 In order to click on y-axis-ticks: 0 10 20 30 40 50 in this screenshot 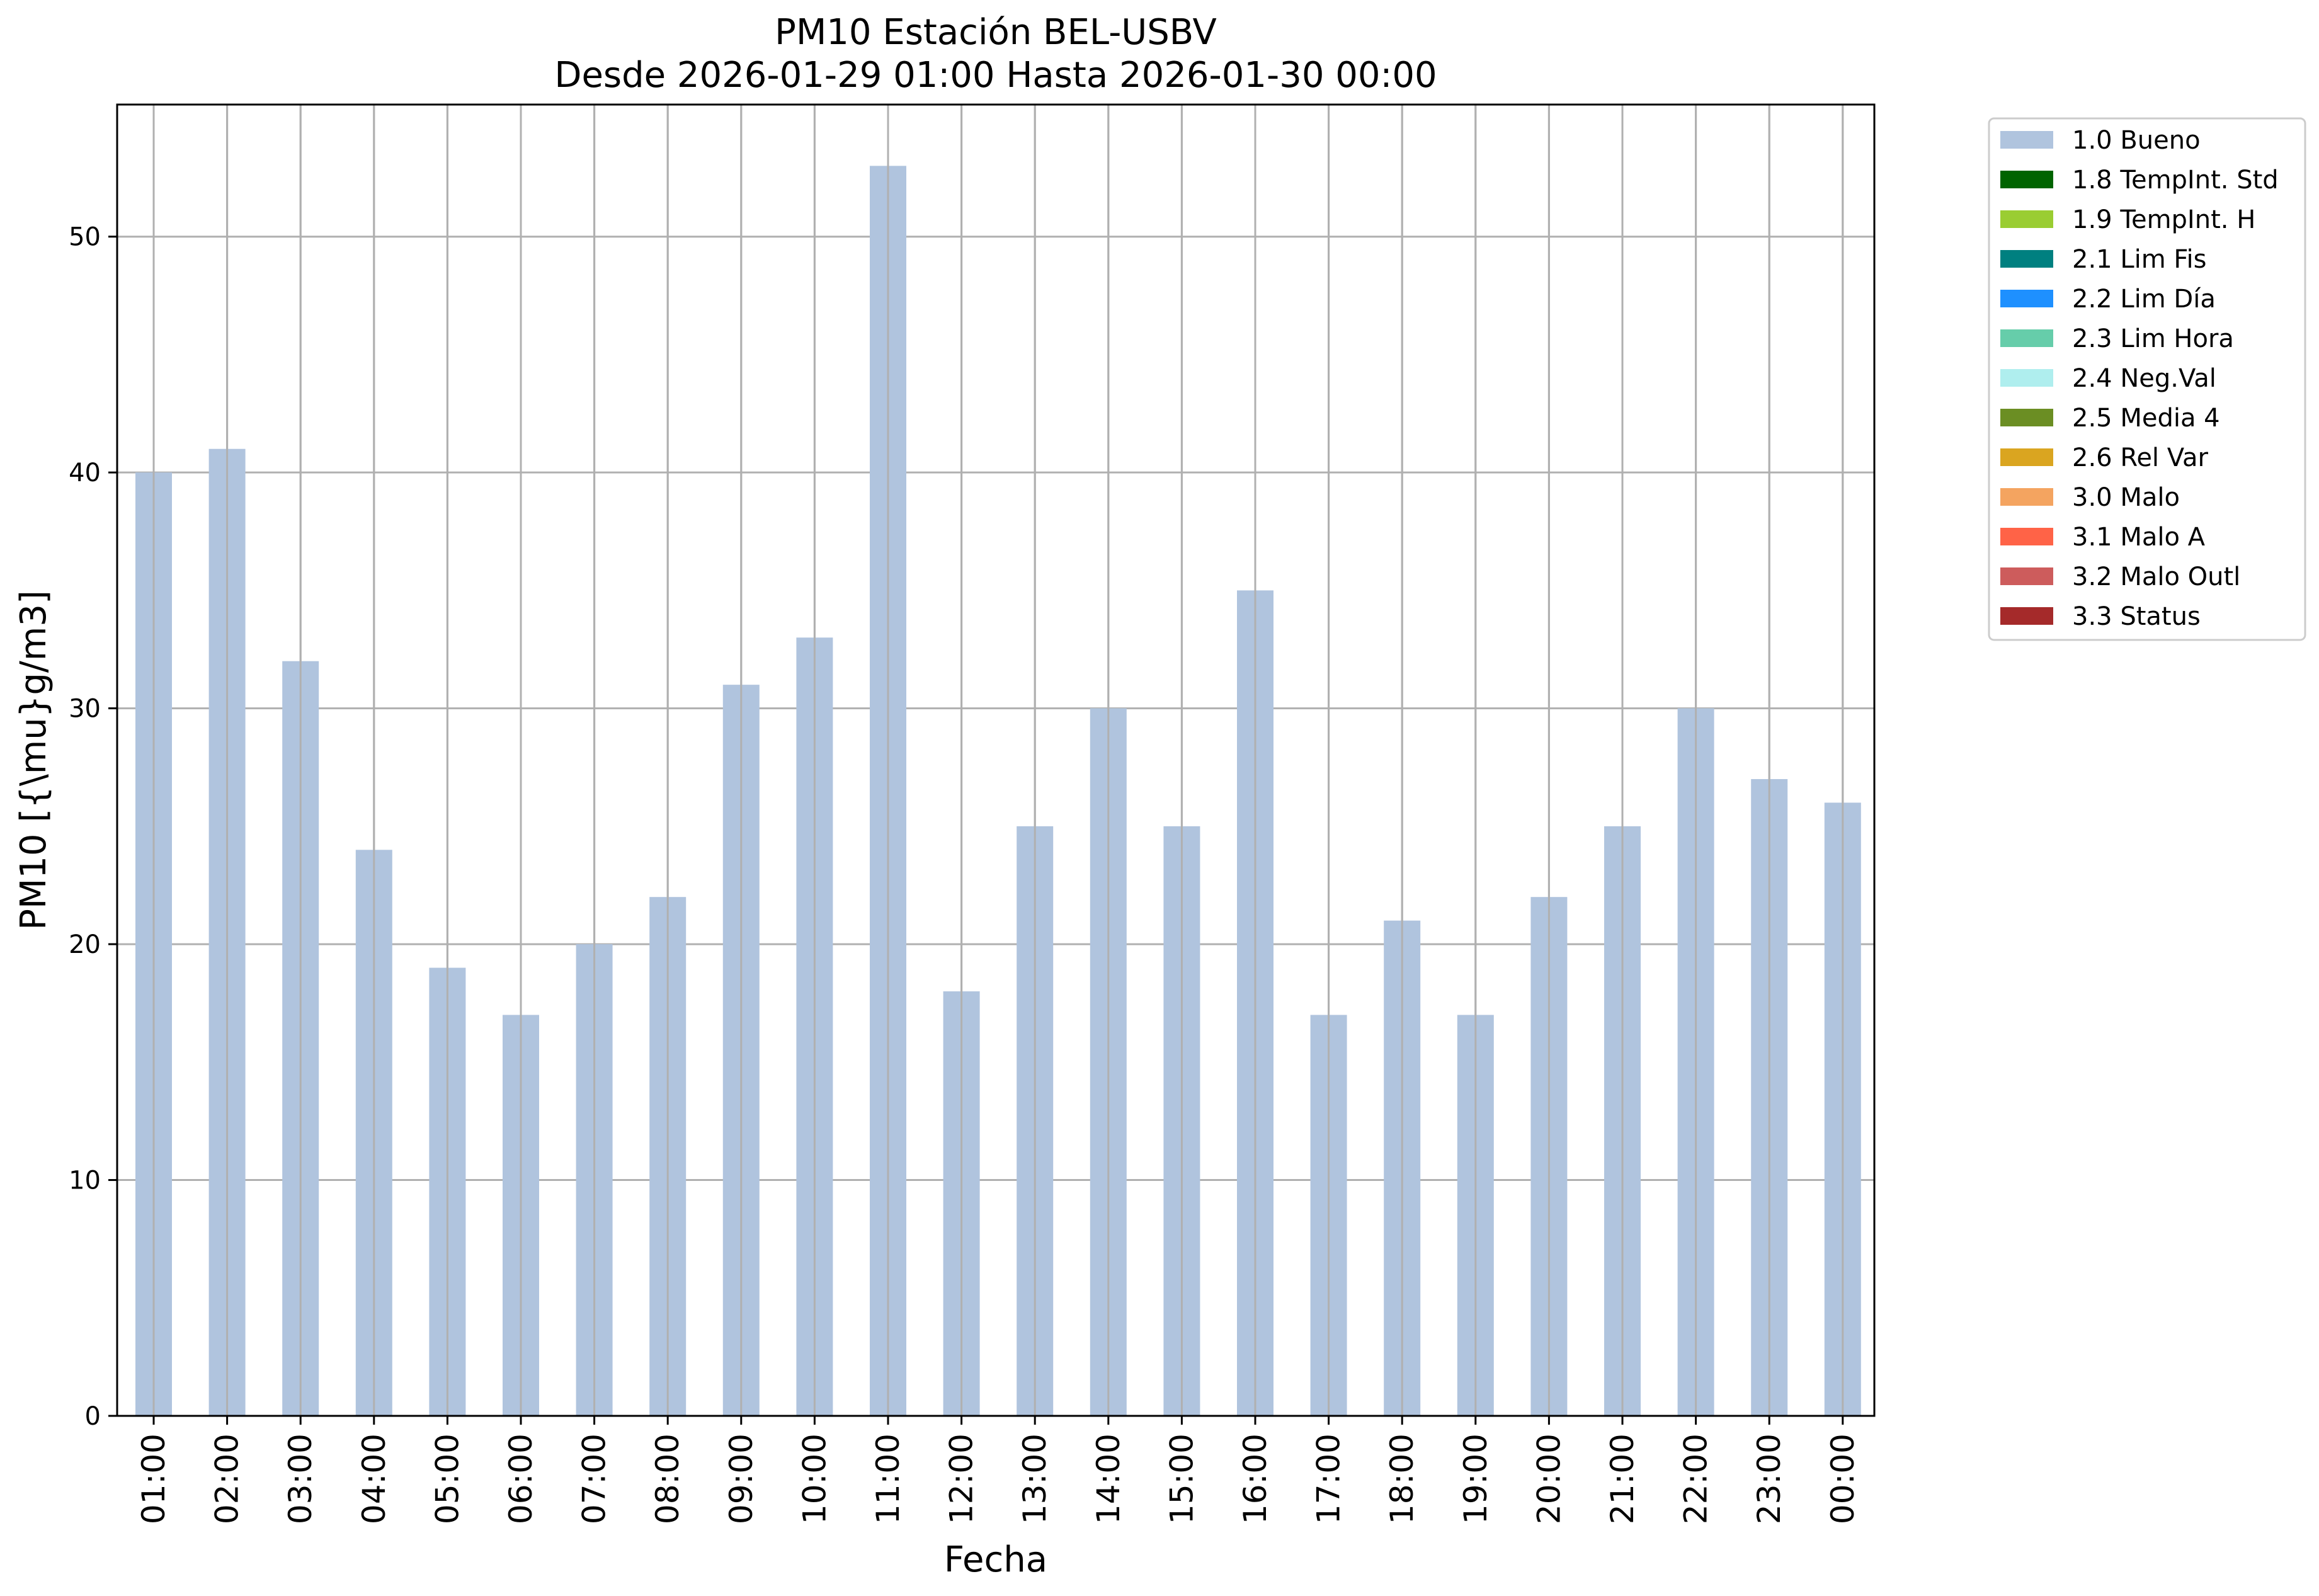, I will do `click(93, 827)`.